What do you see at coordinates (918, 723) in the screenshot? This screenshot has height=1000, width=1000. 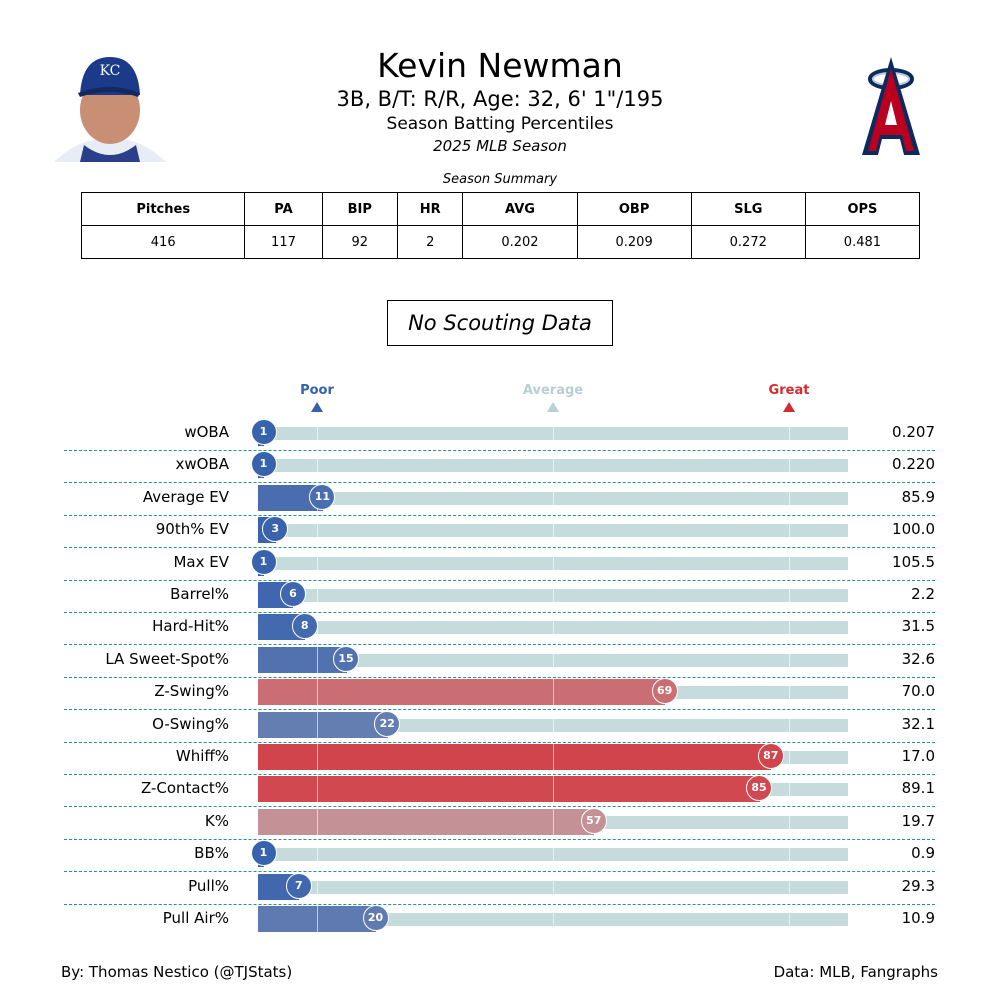 I see `metric-value: 32.1` at bounding box center [918, 723].